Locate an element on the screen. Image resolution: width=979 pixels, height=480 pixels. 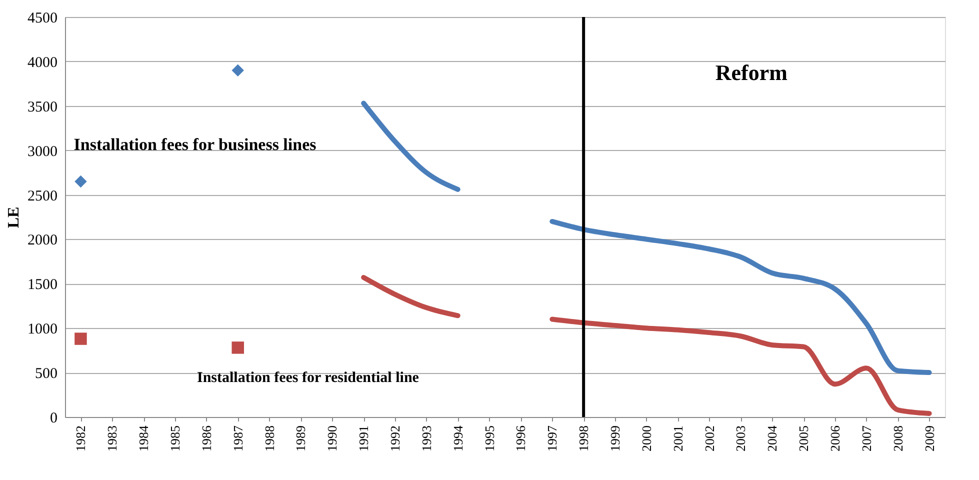
y-tick-label: 500 is located at coordinates (46, 374).